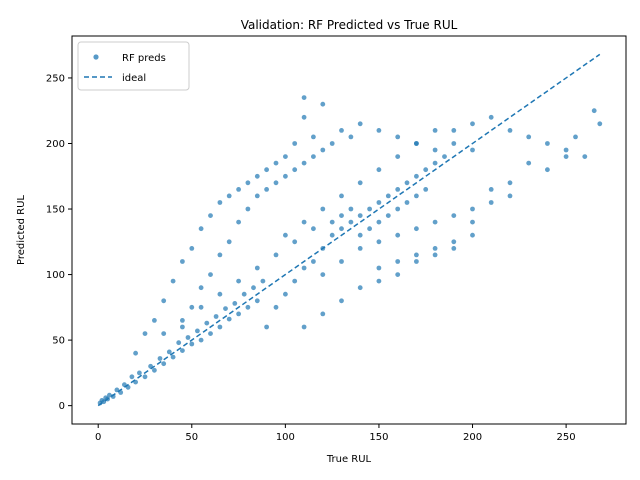  Describe the element at coordinates (349, 459) in the screenshot. I see `x-axis-label: True RUL` at that location.